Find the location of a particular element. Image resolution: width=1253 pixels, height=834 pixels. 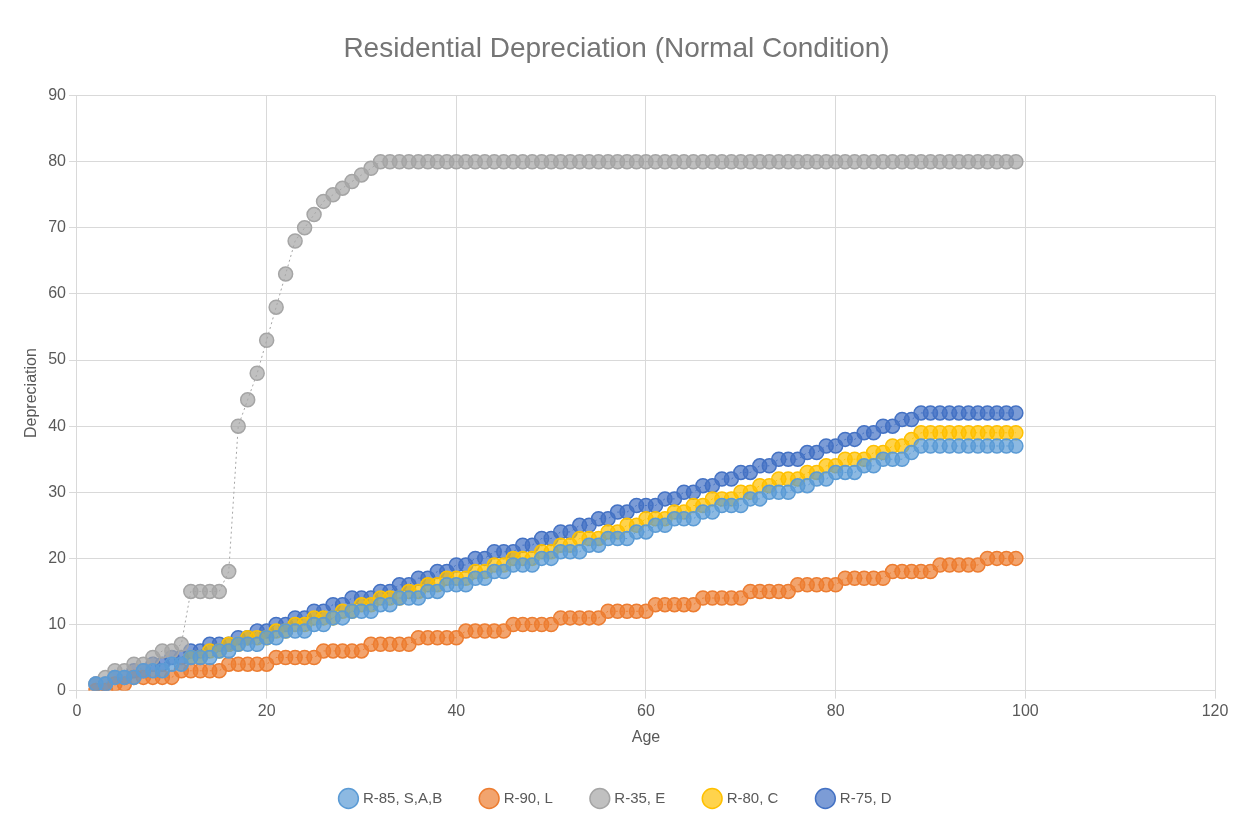

y-tick-label: 50 is located at coordinates (57, 359).